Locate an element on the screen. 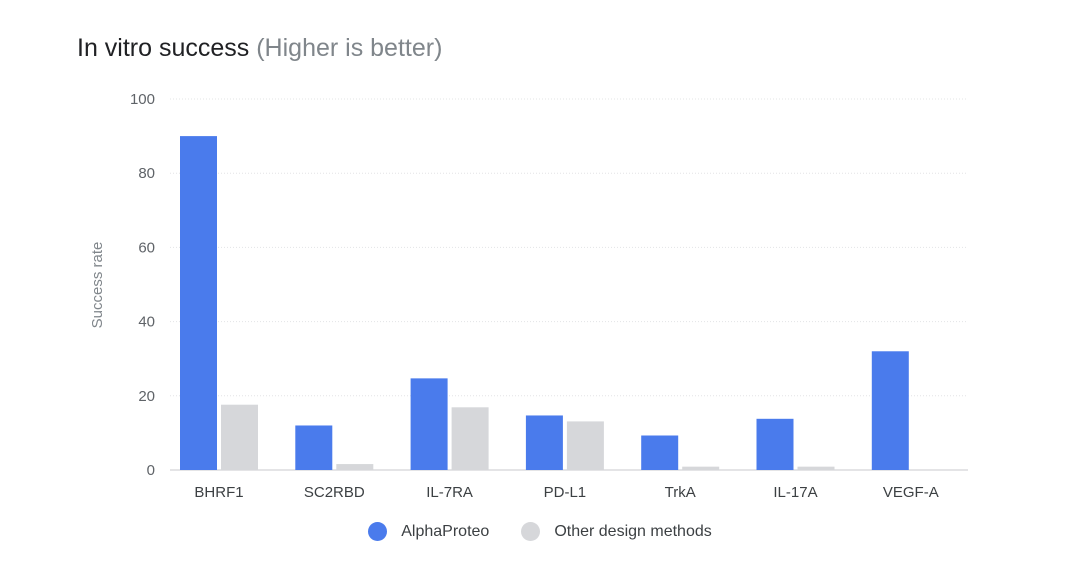 The width and height of the screenshot is (1080, 562). bar-bhrf1-other-design-methods is located at coordinates (239, 437).